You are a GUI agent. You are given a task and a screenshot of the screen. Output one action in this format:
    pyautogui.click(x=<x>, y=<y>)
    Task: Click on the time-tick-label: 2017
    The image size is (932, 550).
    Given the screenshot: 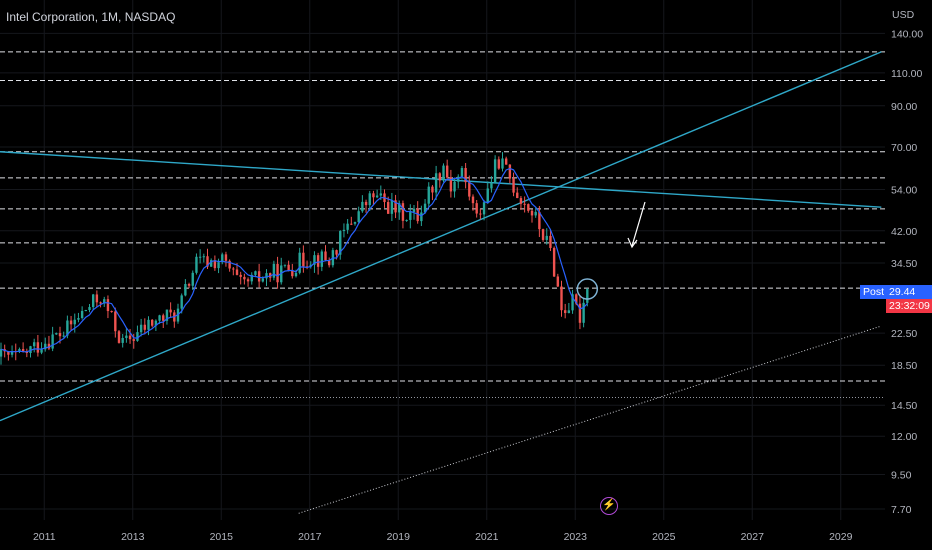 What is the action you would take?
    pyautogui.click(x=310, y=537)
    